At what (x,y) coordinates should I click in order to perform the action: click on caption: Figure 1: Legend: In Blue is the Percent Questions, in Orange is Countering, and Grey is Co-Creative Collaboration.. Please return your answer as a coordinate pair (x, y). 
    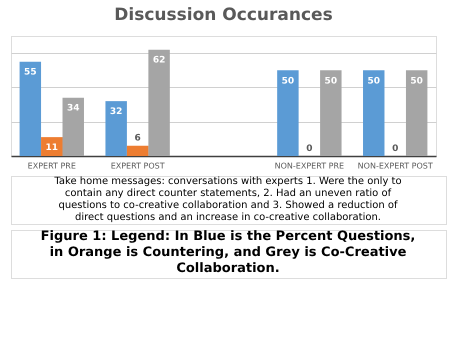
    Looking at the image, I should click on (228, 252).